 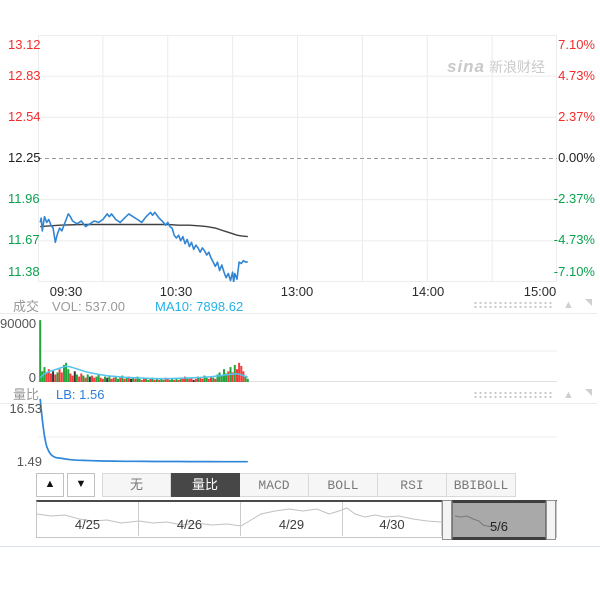 What do you see at coordinates (189, 524) in the screenshot?
I see `date-label: 4/26` at bounding box center [189, 524].